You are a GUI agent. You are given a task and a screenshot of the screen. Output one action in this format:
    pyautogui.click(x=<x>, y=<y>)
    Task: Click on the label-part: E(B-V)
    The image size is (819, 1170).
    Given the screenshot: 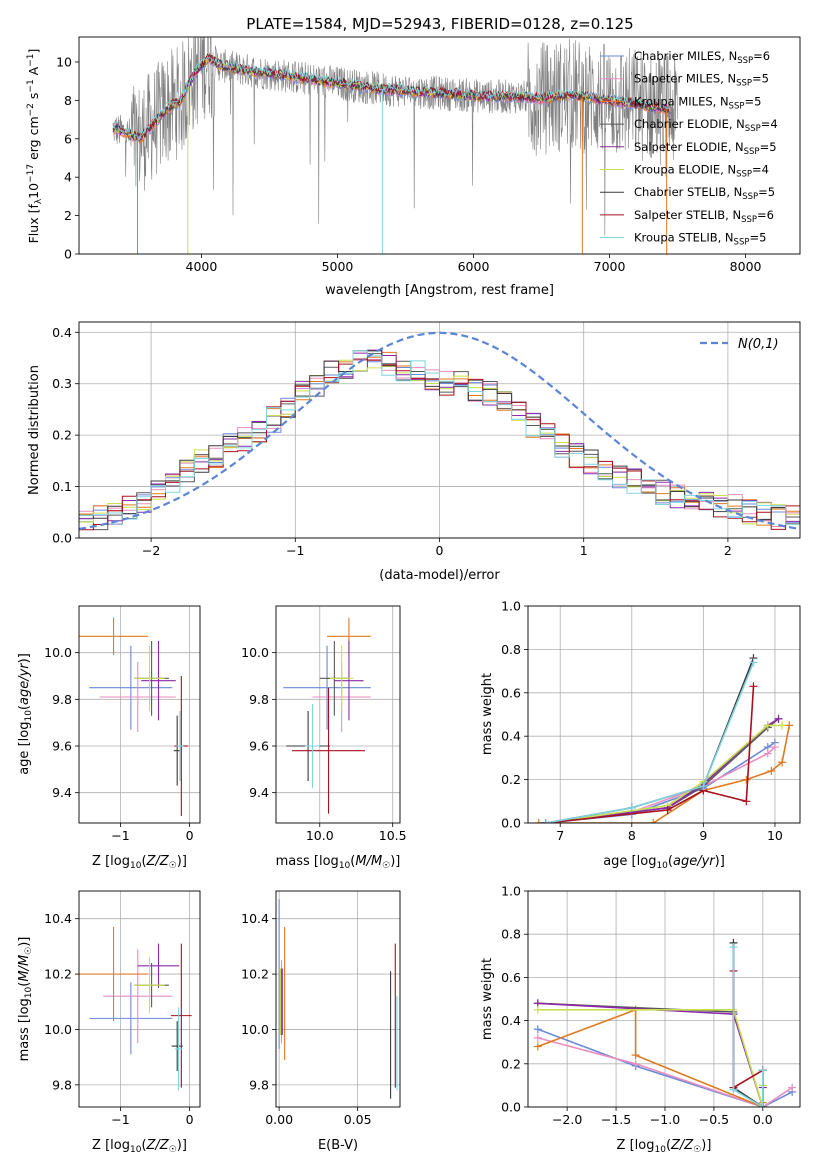 What is the action you would take?
    pyautogui.click(x=338, y=1145)
    